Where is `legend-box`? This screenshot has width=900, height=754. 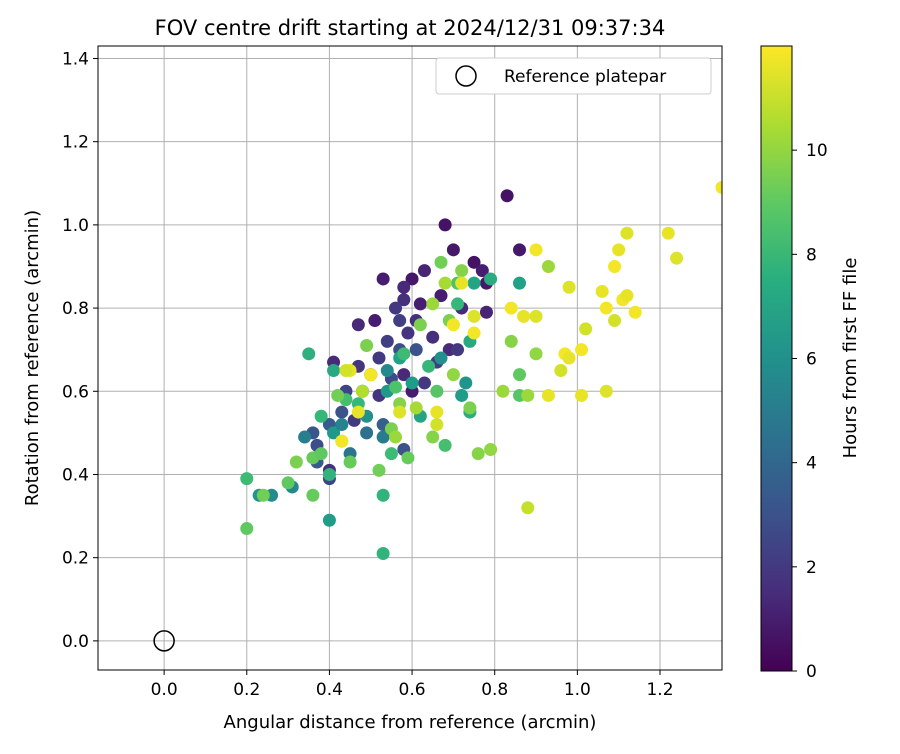 legend-box is located at coordinates (573, 76).